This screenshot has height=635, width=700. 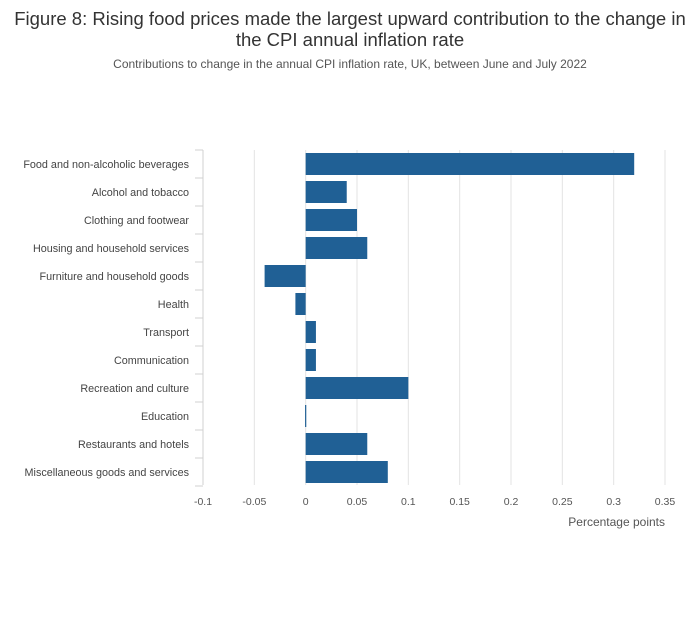 I want to click on category-label: Communication, so click(x=151, y=361).